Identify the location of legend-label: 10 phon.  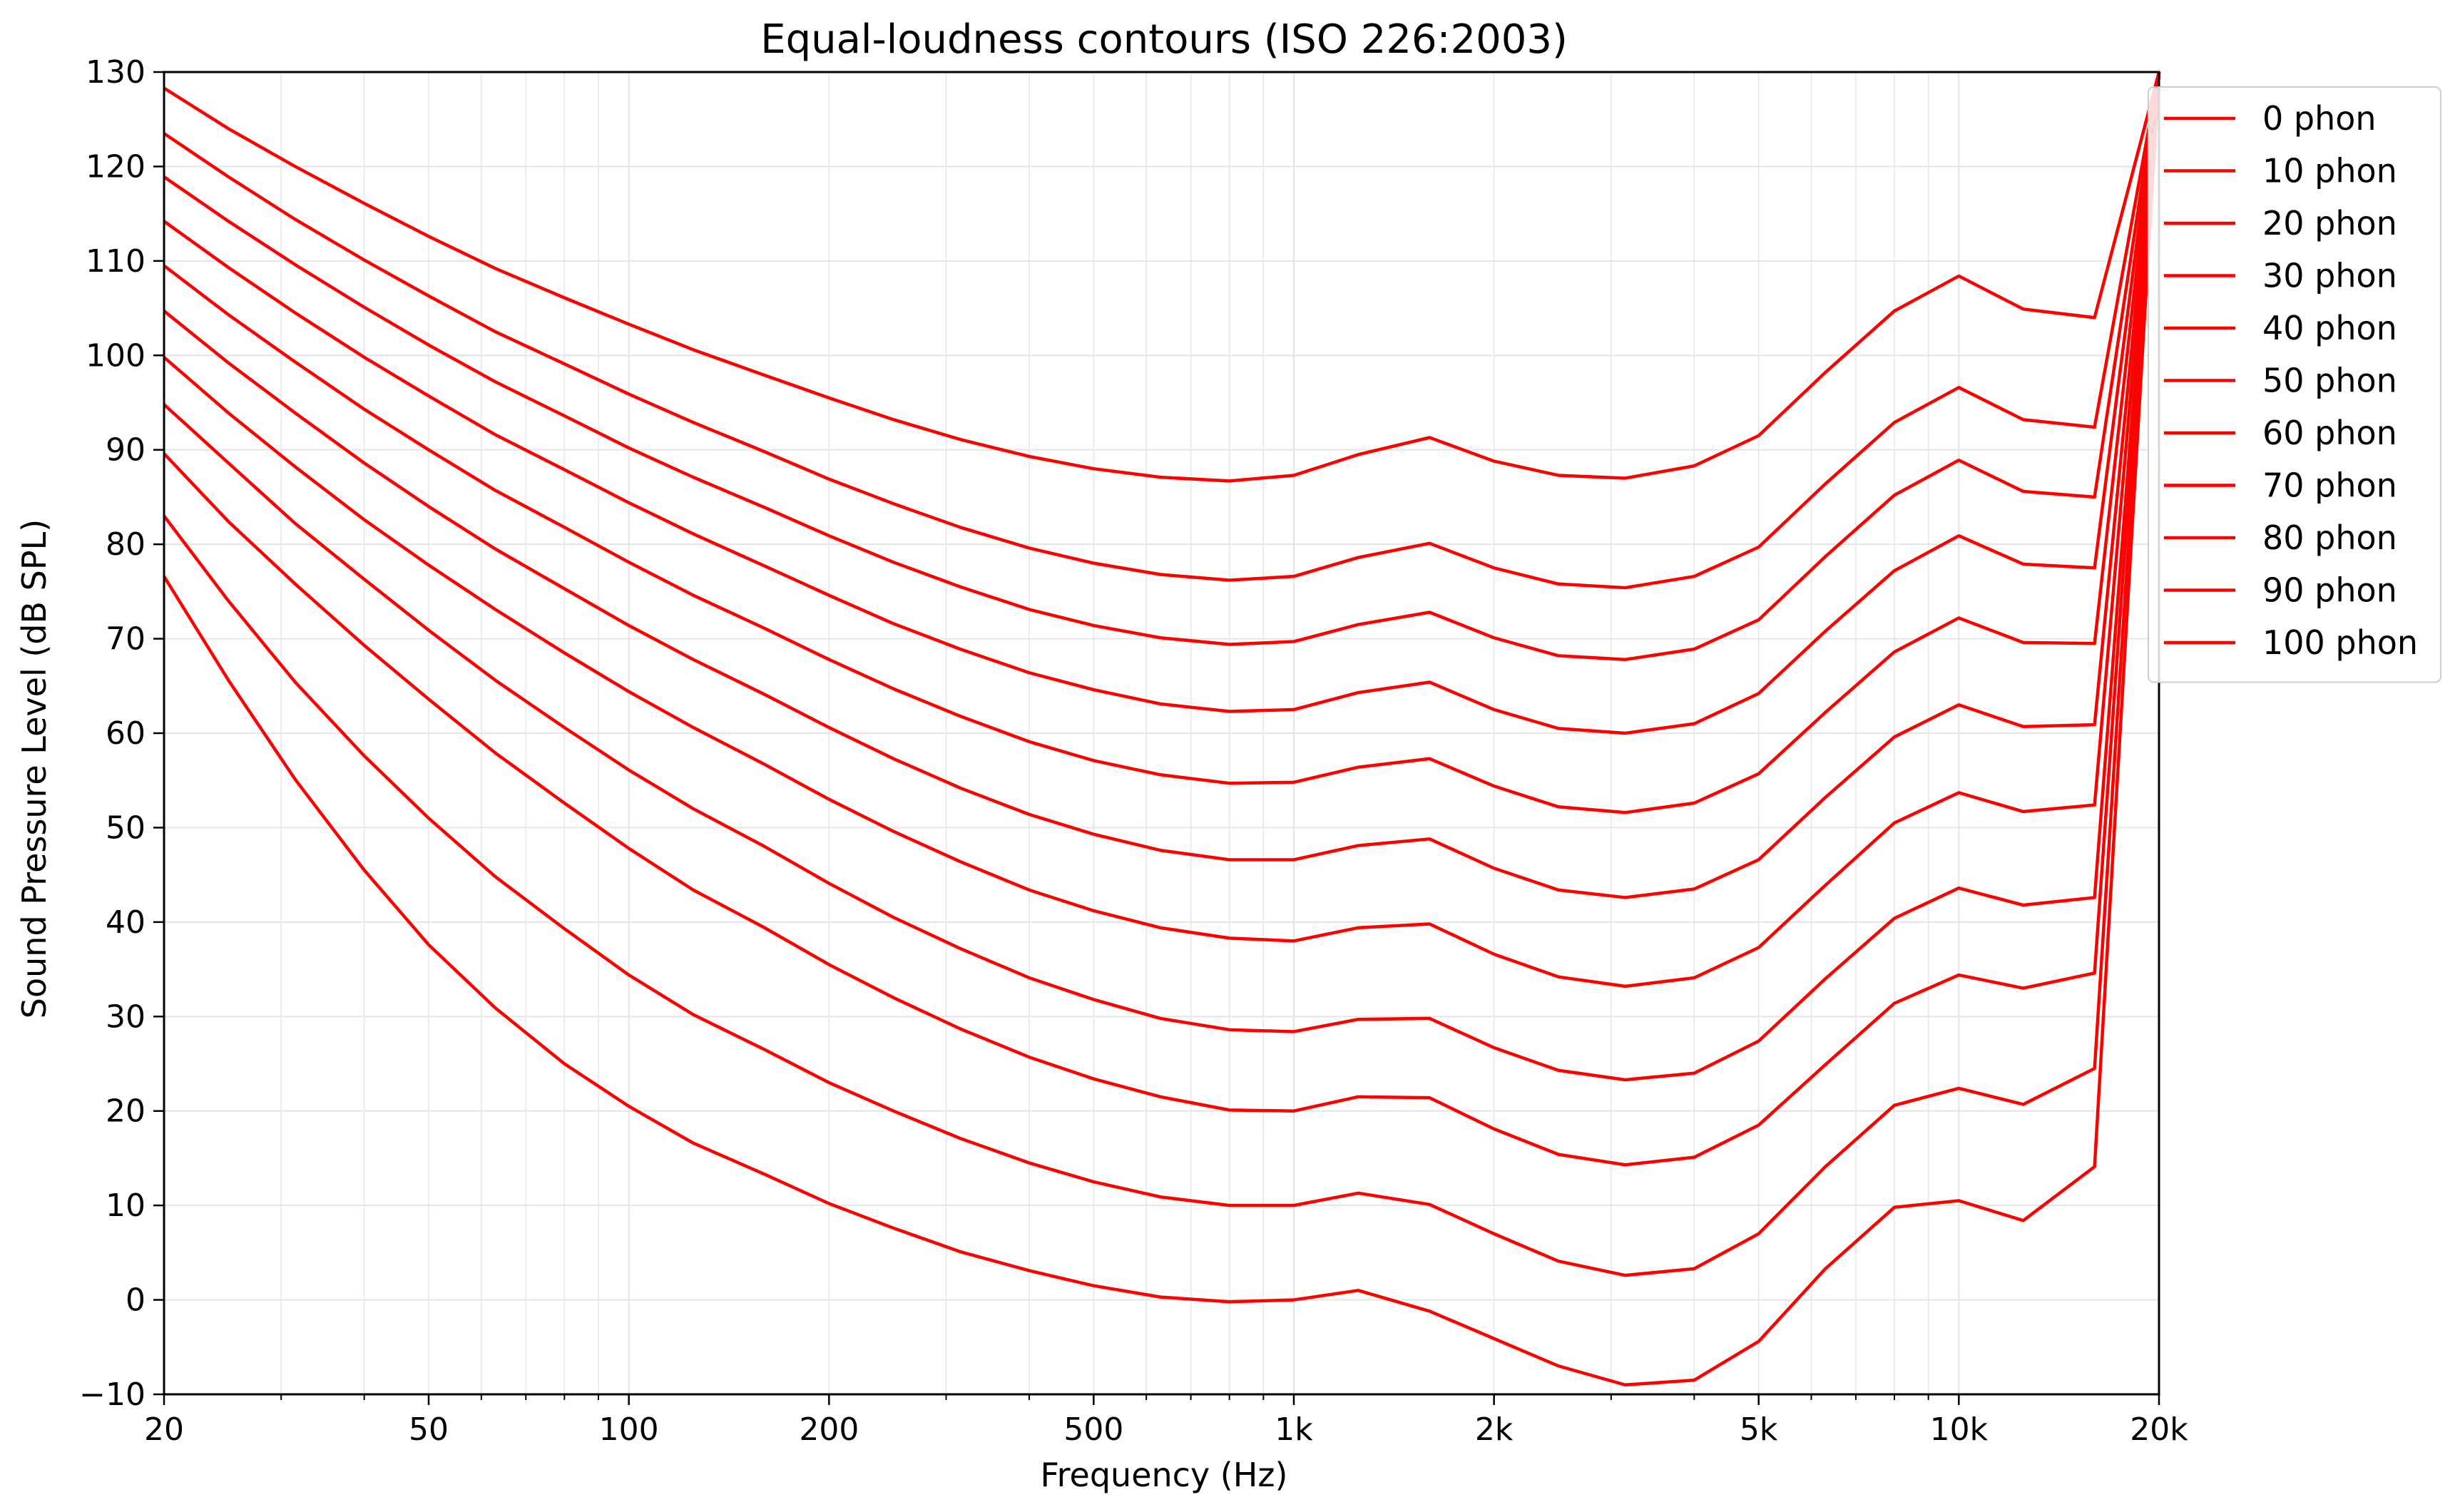
(2330, 171).